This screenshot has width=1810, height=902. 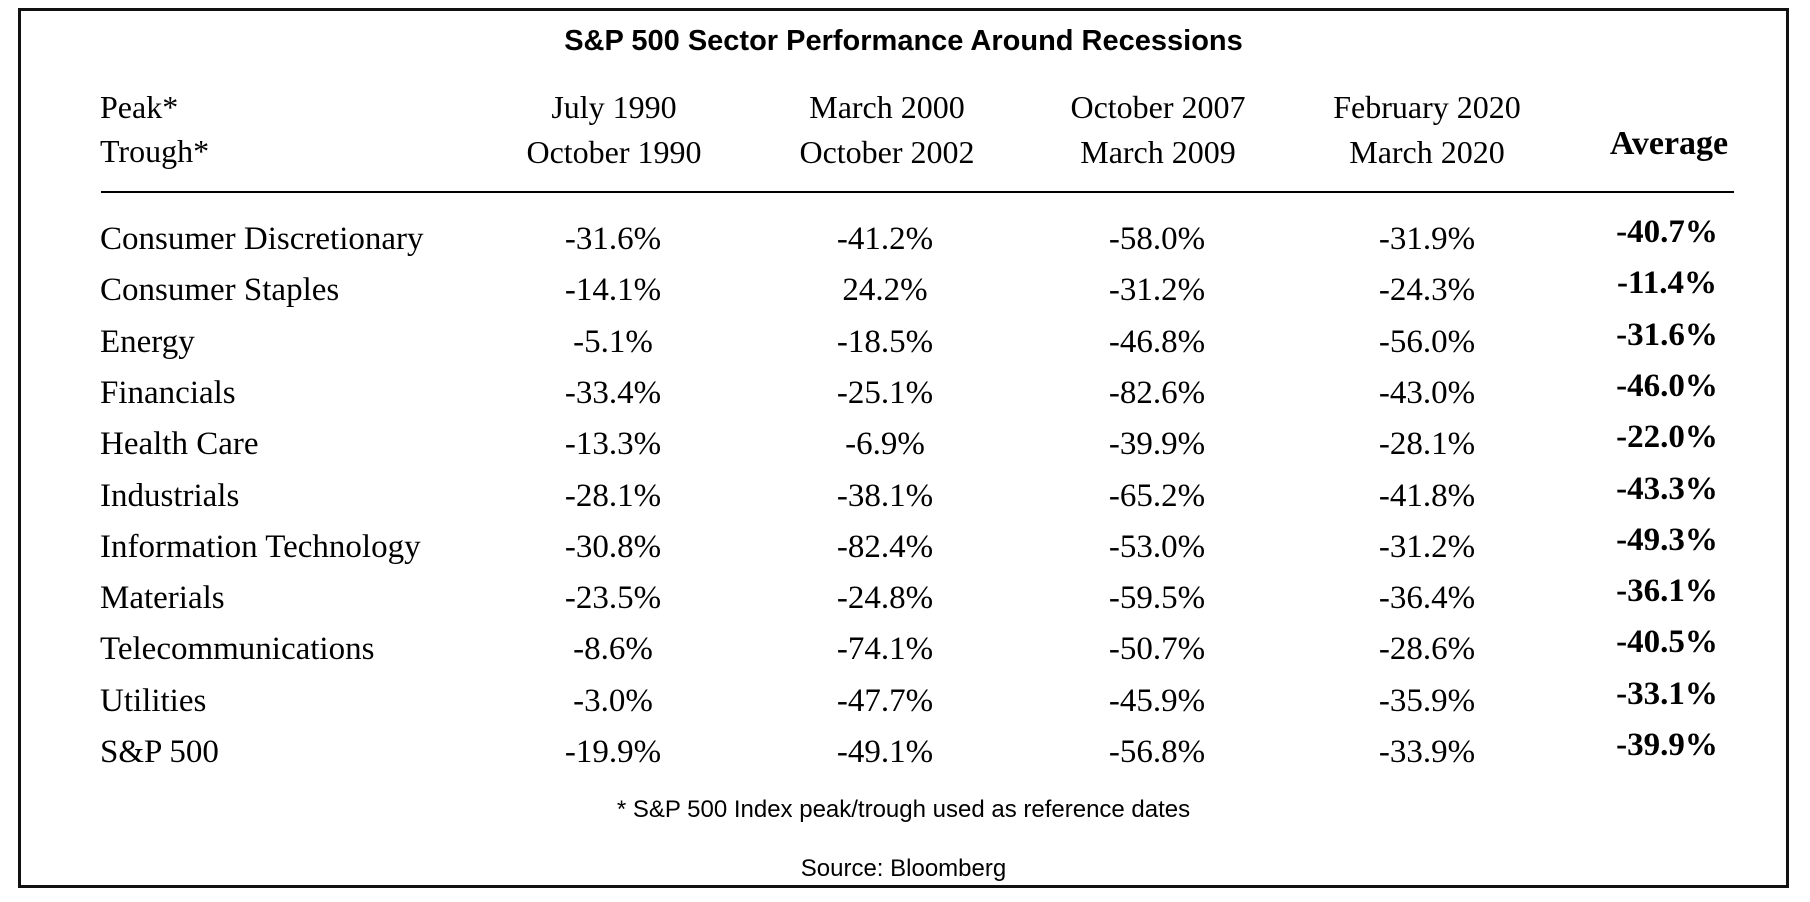 What do you see at coordinates (1158, 107) in the screenshot?
I see `column-peak-date: October 2007` at bounding box center [1158, 107].